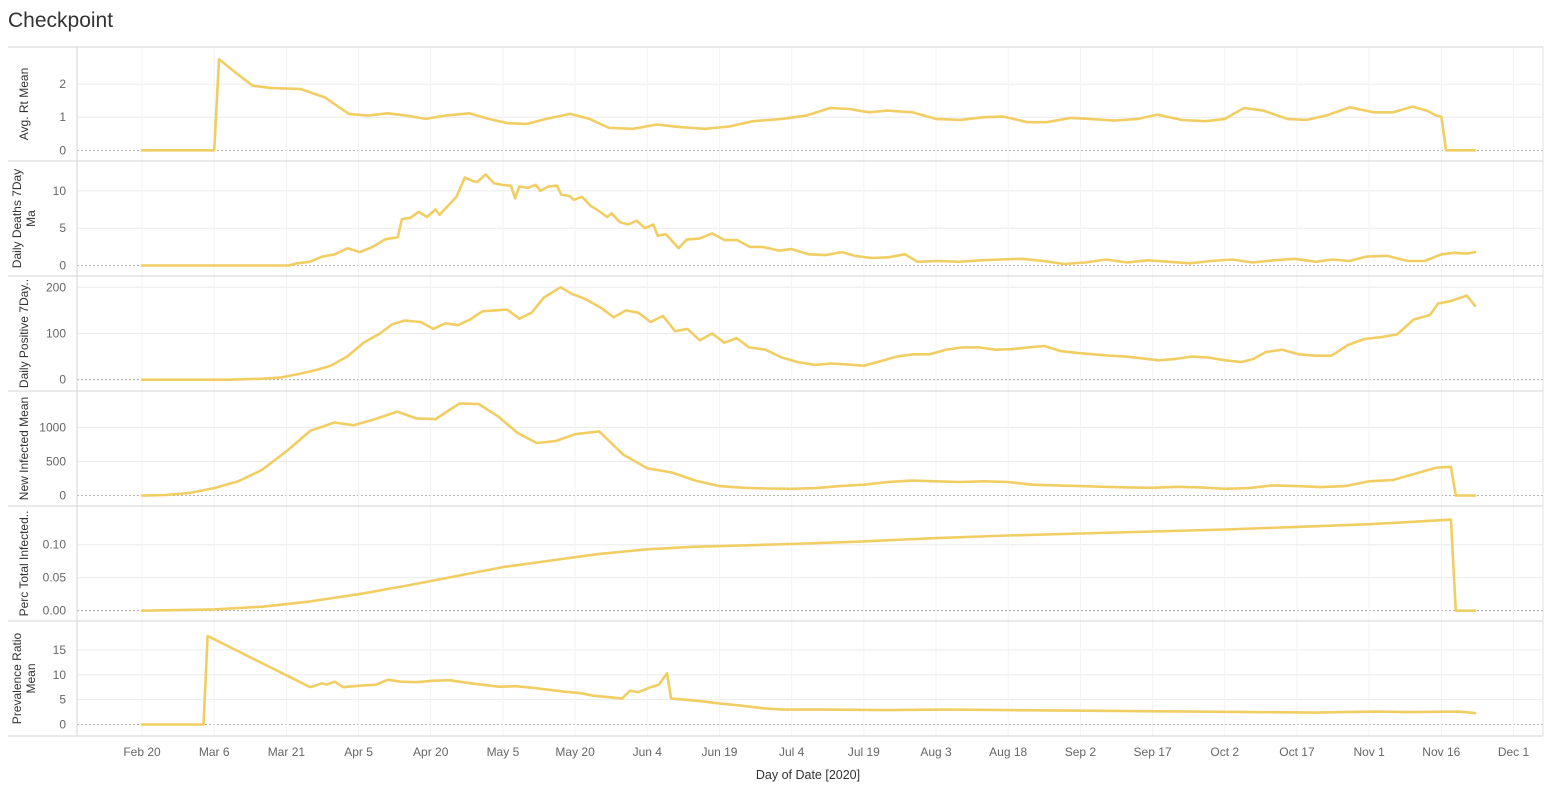 The width and height of the screenshot is (1551, 790). What do you see at coordinates (56, 461) in the screenshot?
I see `y-tick-label: 500` at bounding box center [56, 461].